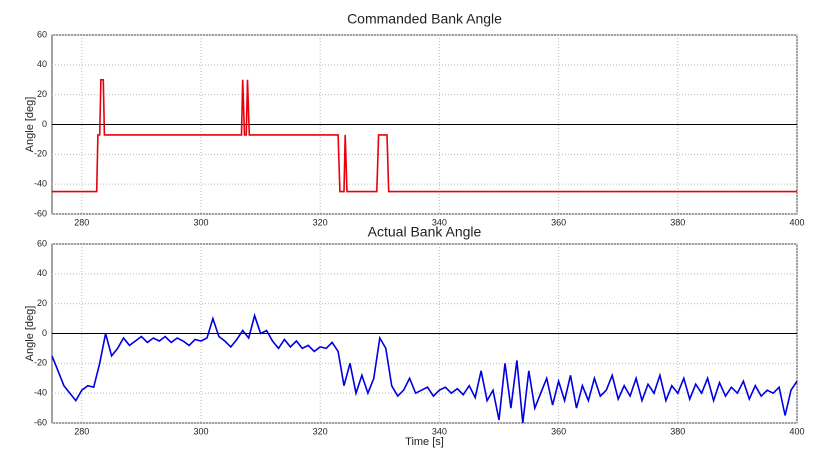 Image resolution: width=833 pixels, height=476 pixels. Describe the element at coordinates (424, 19) in the screenshot. I see `chart-title: Commanded Bank Angle` at that location.